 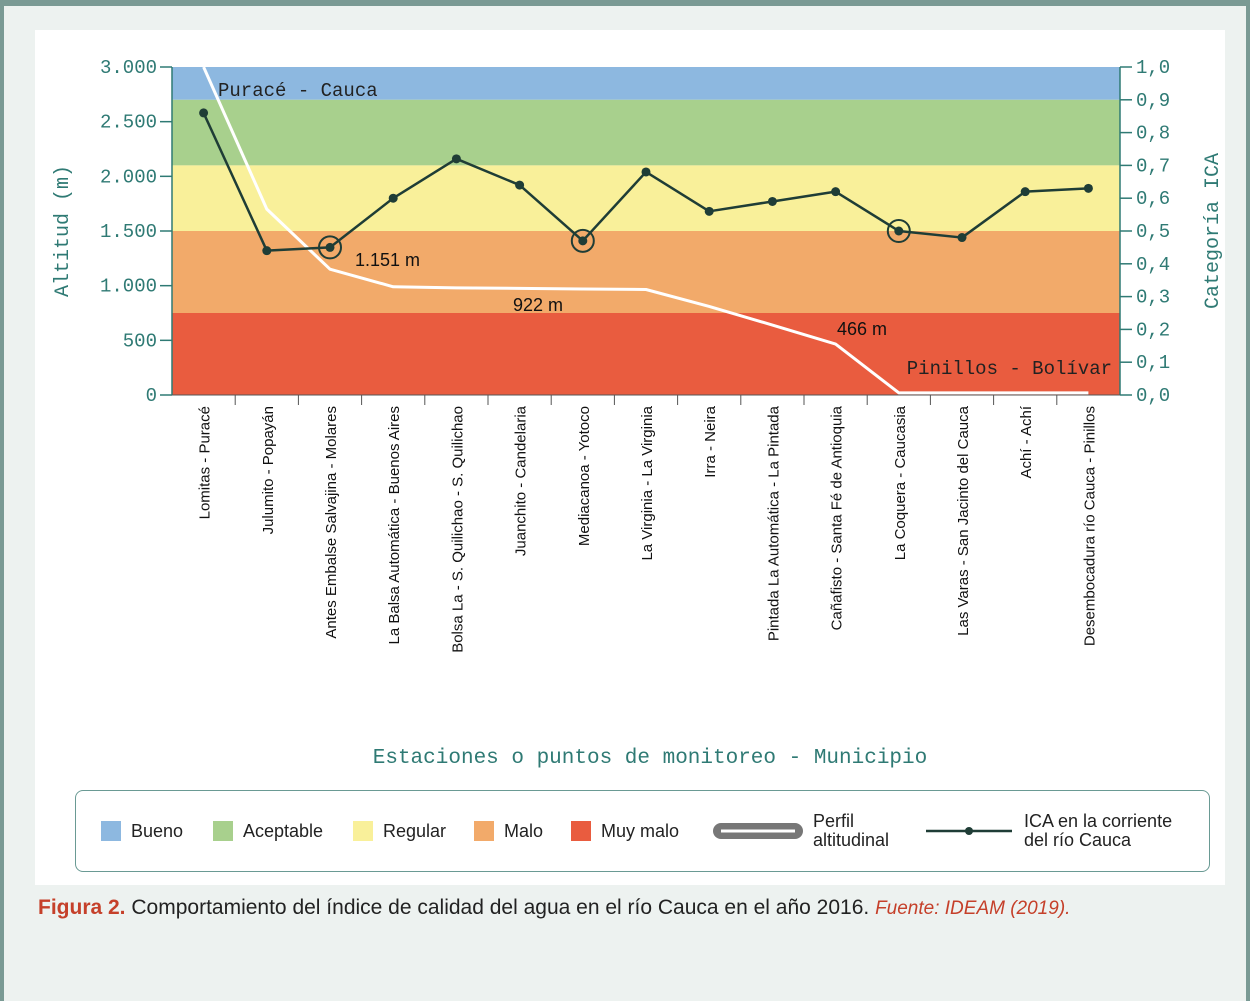 I want to click on legend-item: Regular, so click(x=399, y=831).